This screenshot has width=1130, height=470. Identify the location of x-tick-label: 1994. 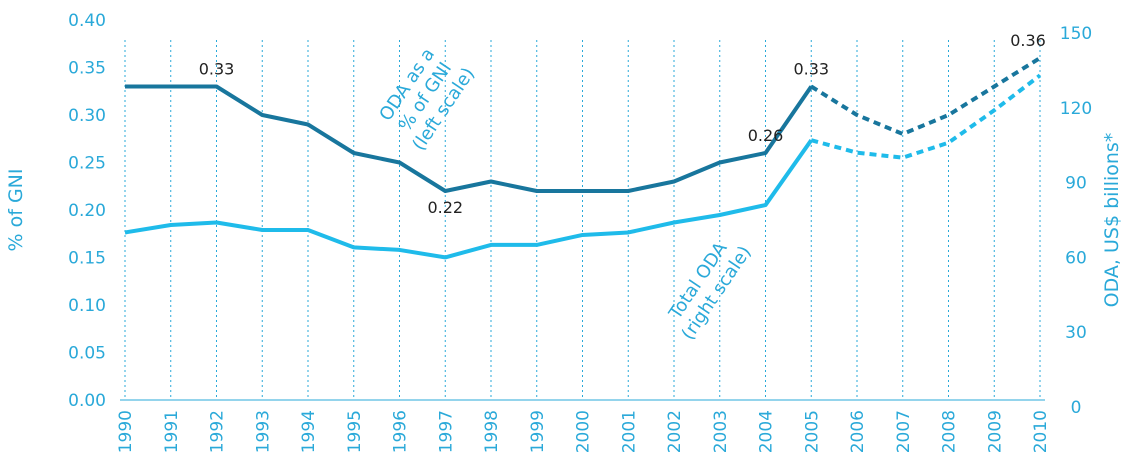
(309, 431).